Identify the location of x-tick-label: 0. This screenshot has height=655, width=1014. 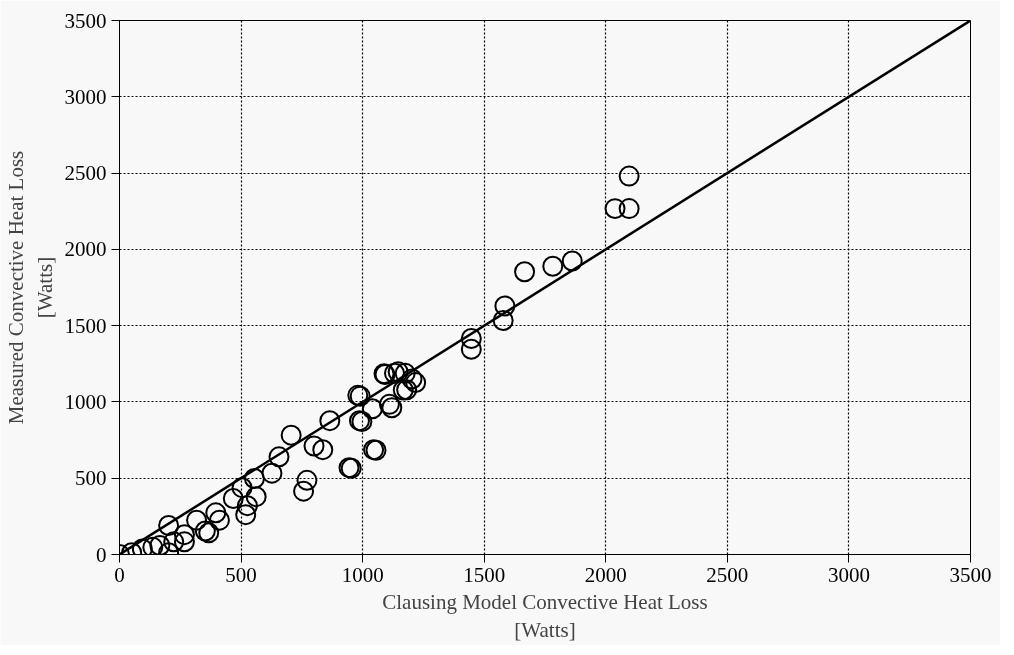
(119, 574).